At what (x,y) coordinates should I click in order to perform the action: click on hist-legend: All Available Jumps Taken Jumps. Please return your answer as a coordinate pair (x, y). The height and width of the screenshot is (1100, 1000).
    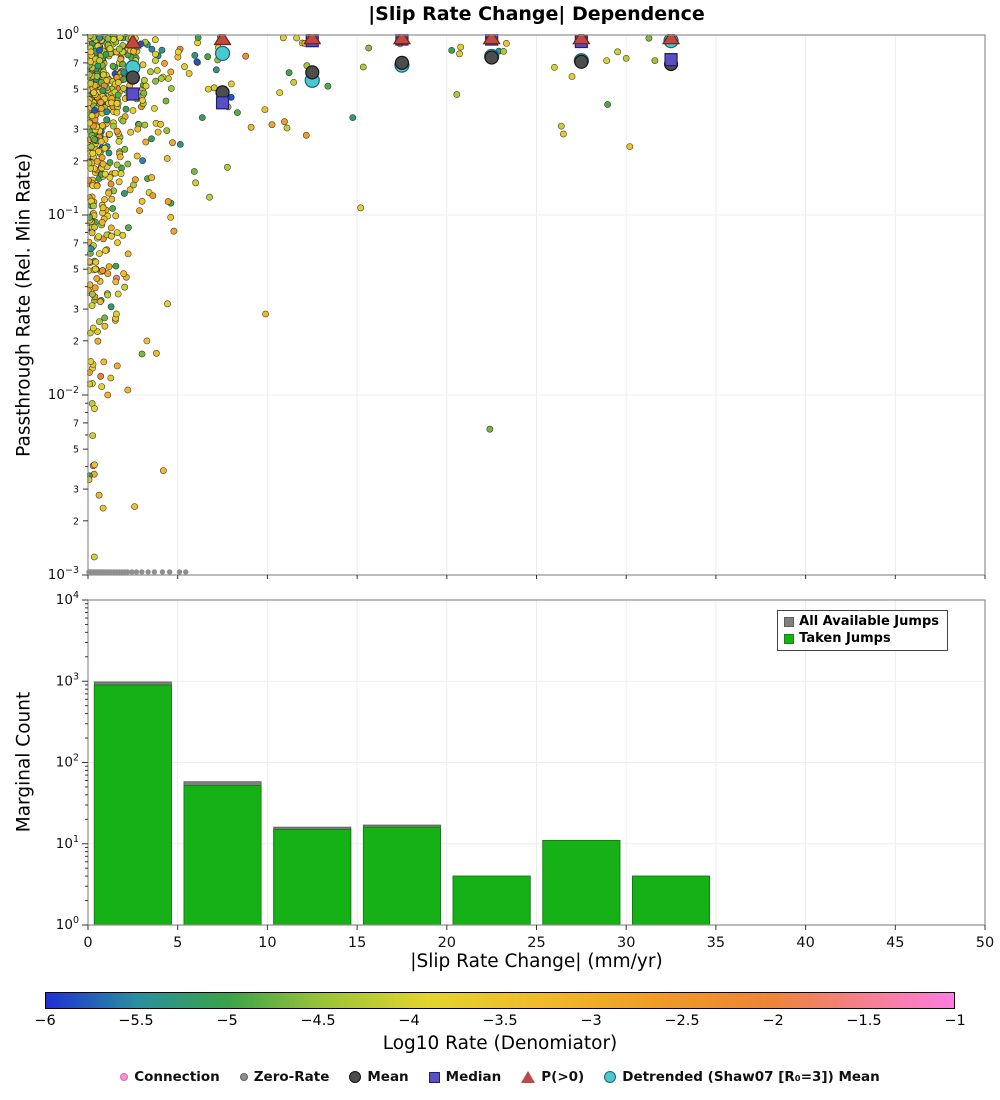
    Looking at the image, I should click on (862, 630).